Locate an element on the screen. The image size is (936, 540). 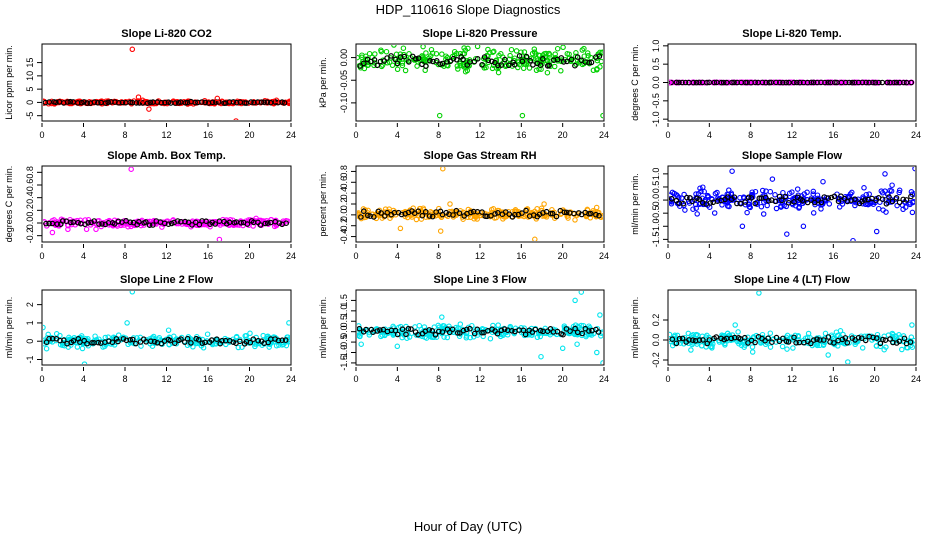
panel-3-ytick-label: -0.5 is located at coordinates (656, 101).